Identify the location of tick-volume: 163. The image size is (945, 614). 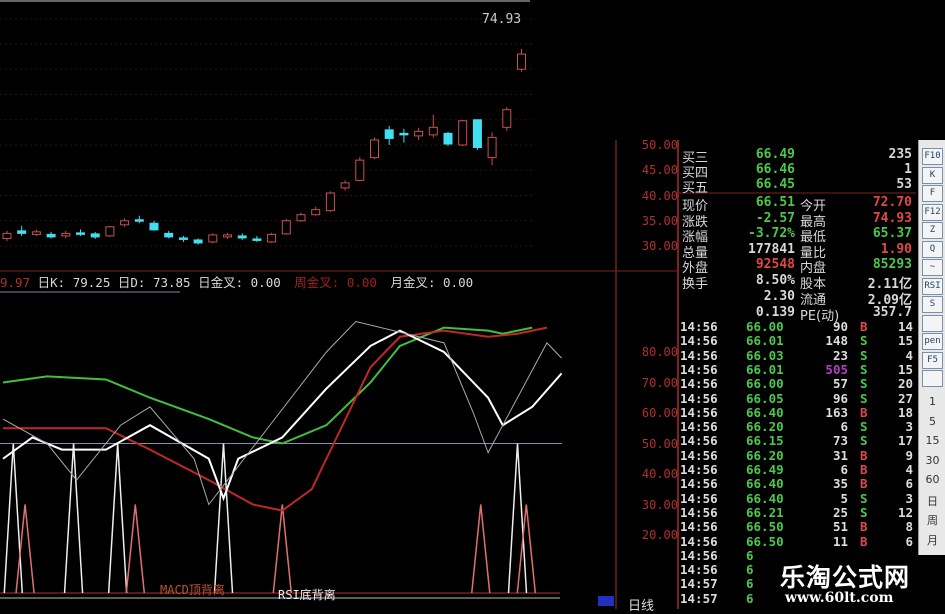
(836, 412).